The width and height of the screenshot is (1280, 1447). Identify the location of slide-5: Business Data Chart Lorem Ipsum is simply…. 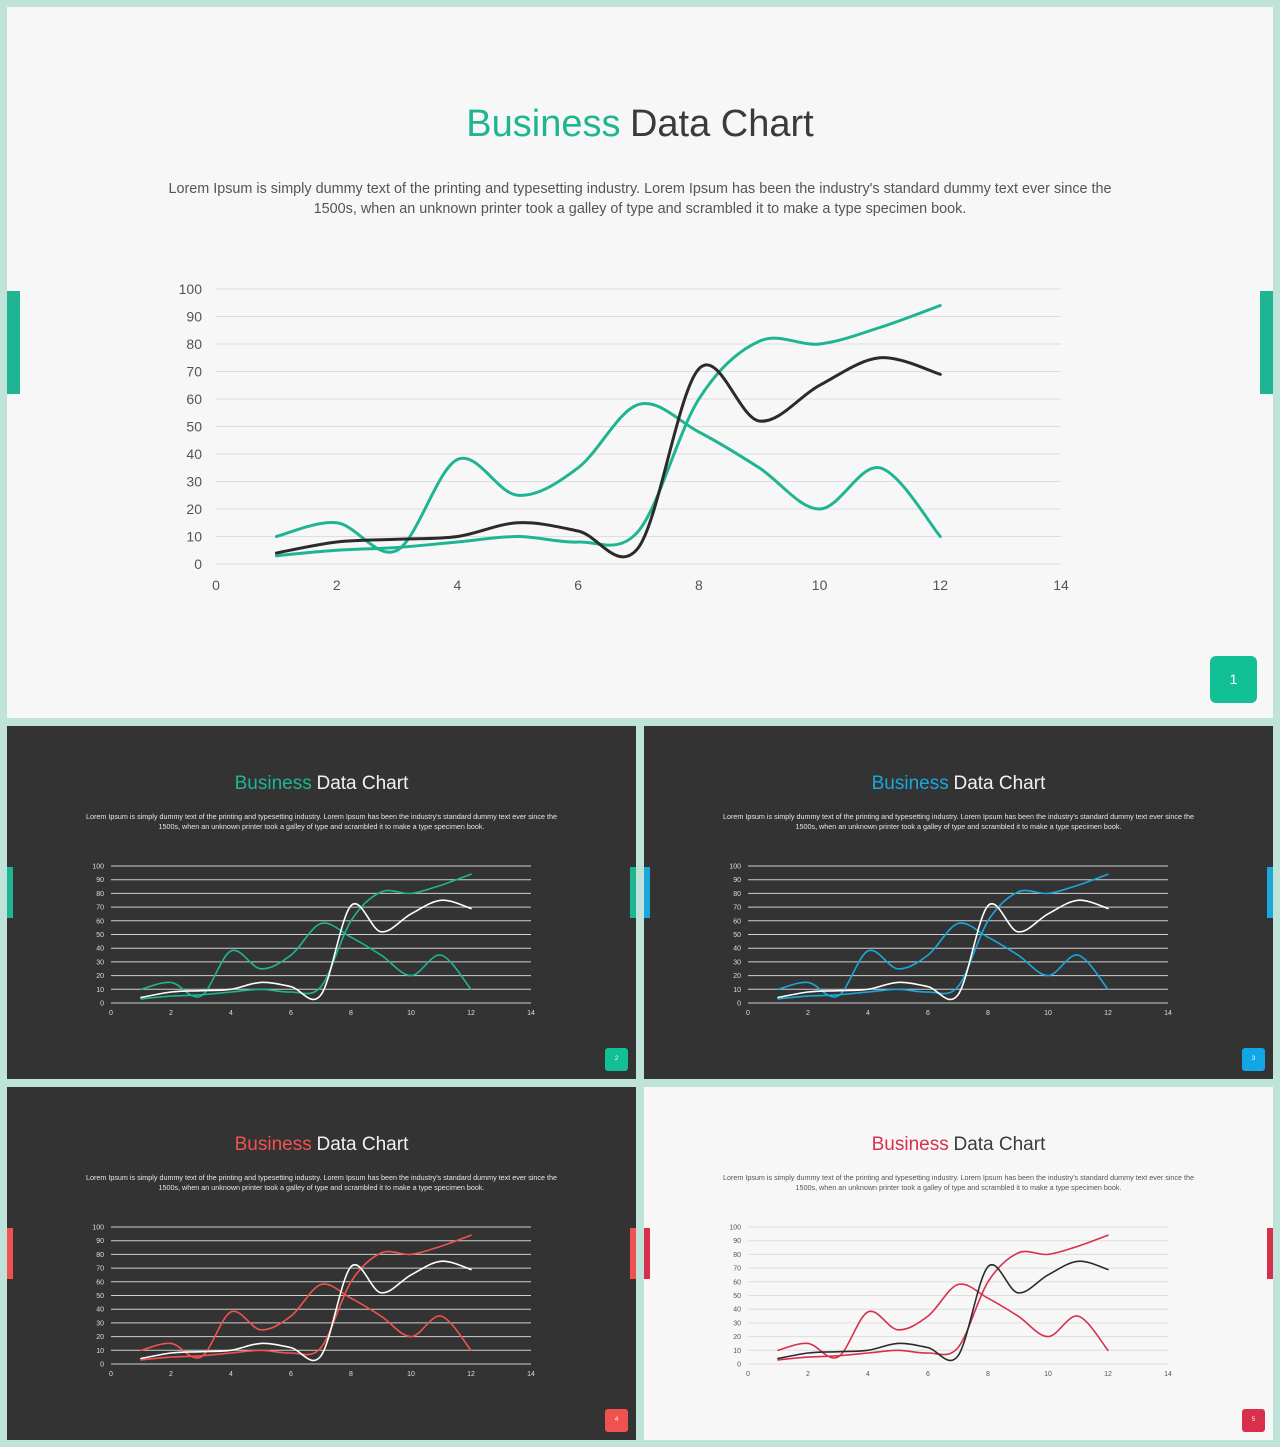
(958, 1263).